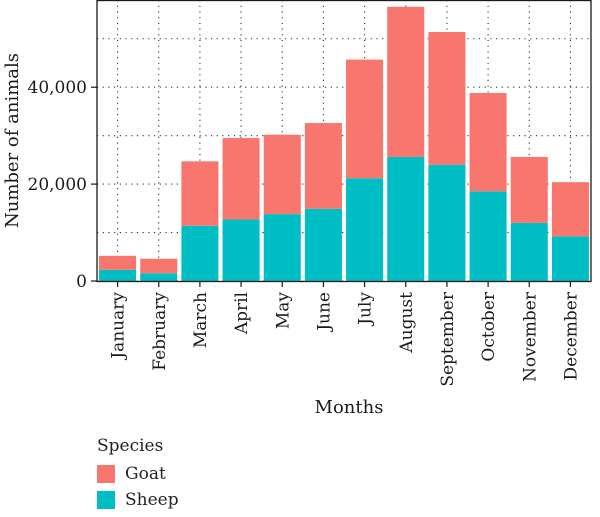  Describe the element at coordinates (106, 474) in the screenshot. I see `legend-swatch-goat` at that location.